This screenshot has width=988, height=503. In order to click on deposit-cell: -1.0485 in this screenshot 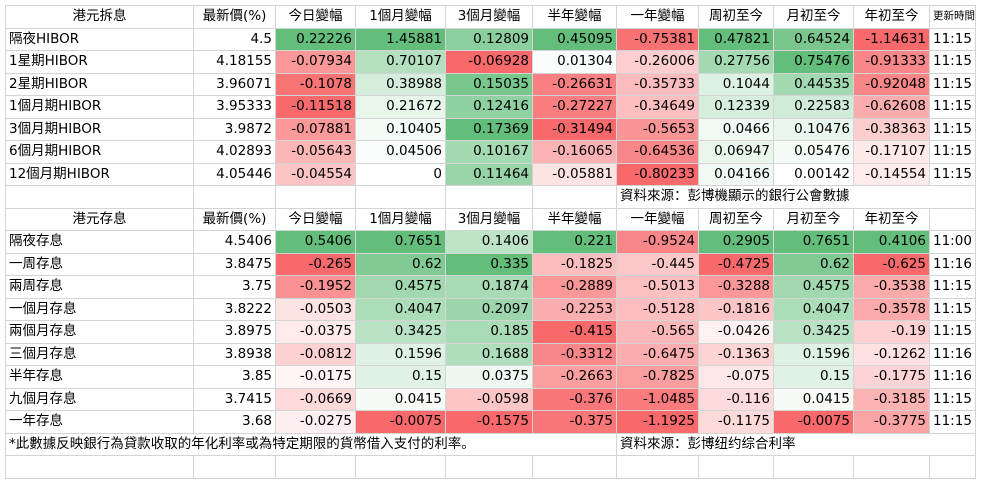, I will do `click(657, 399)`.